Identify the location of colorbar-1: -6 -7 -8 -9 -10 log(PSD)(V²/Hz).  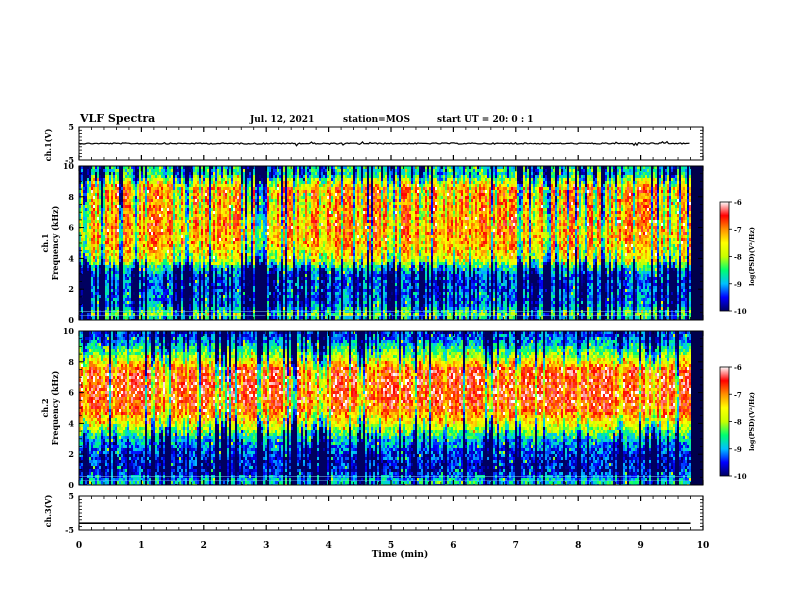
(737, 257).